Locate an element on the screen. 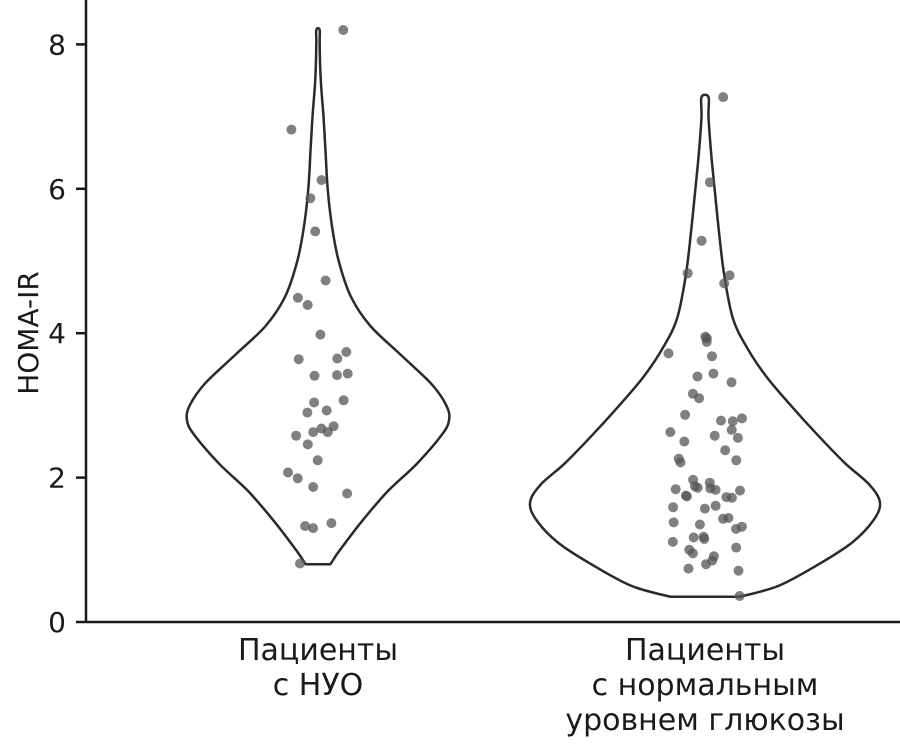  y-ticks-layer: 0 2 4 6 8 is located at coordinates (67, 333).